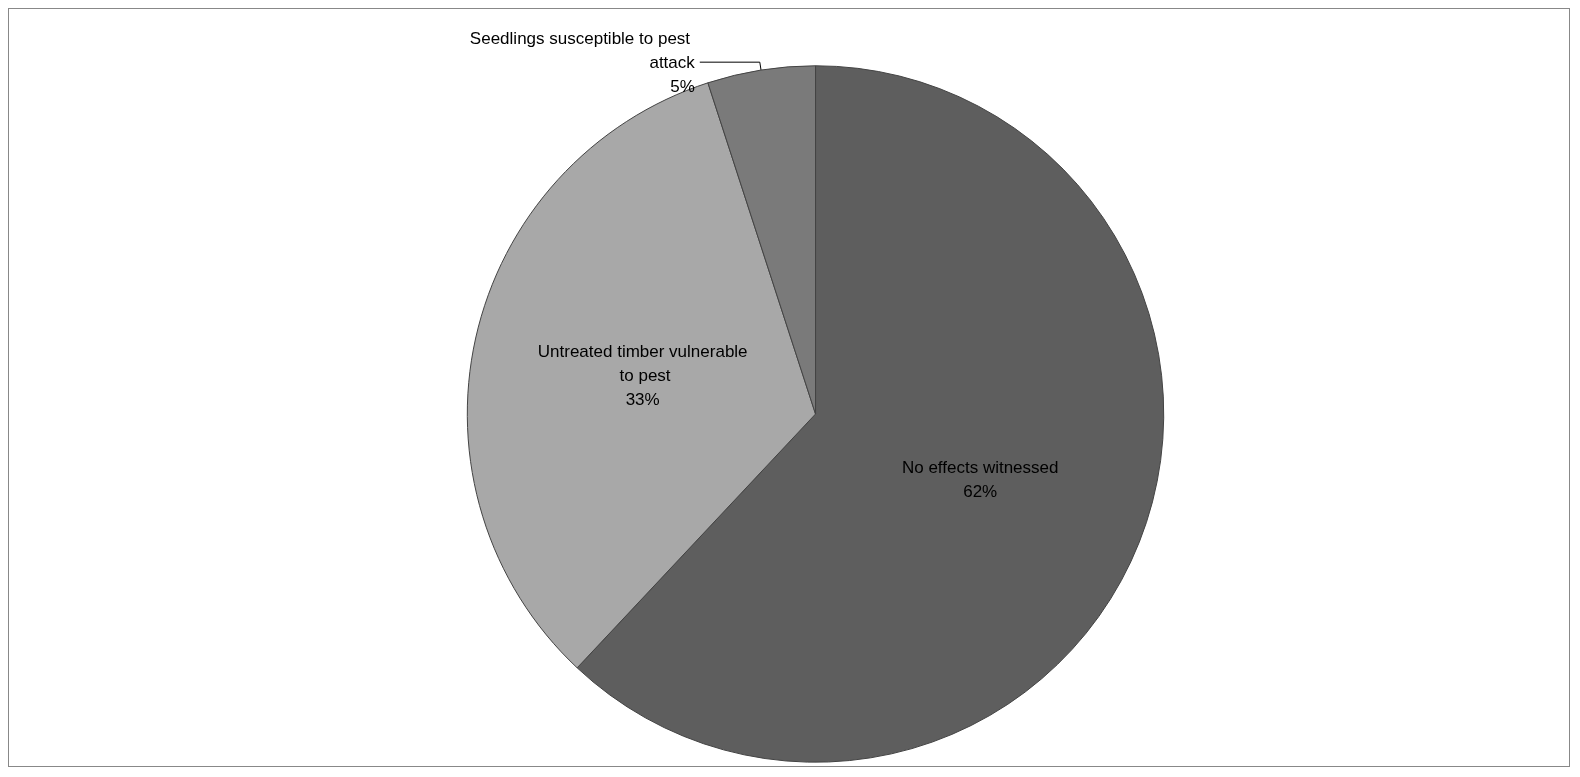 The height and width of the screenshot is (777, 1580). What do you see at coordinates (582, 50) in the screenshot?
I see `slice-label: Seedlings susceptible to pest attack` at bounding box center [582, 50].